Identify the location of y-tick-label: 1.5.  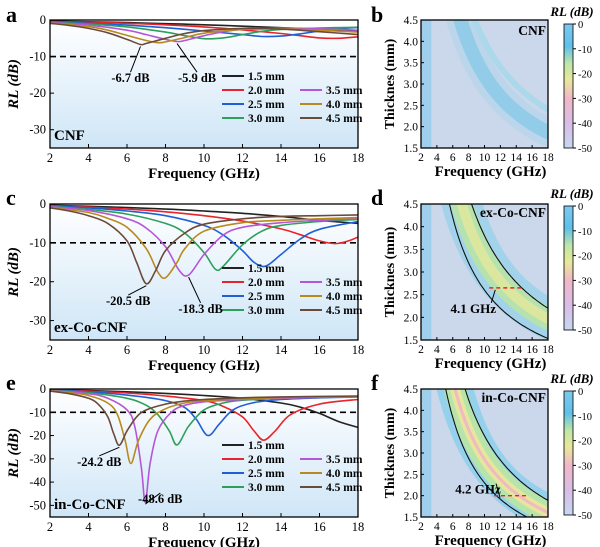
(411, 149).